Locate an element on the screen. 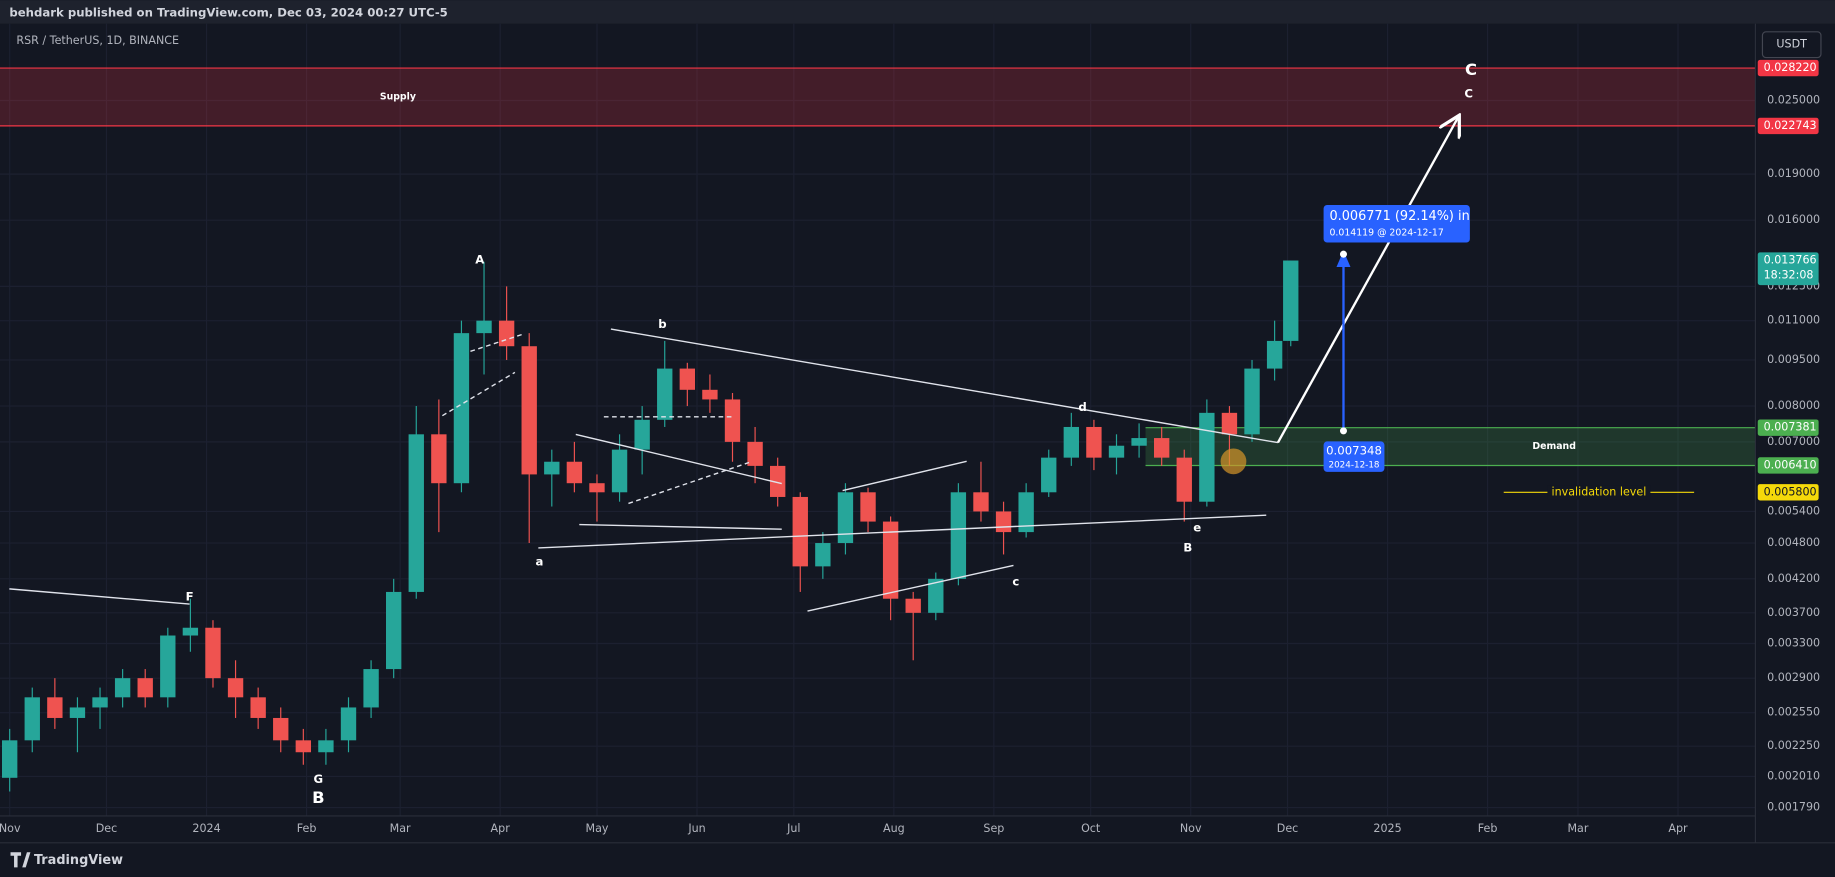  measure-start-date: 2024-12-18 is located at coordinates (1354, 465).